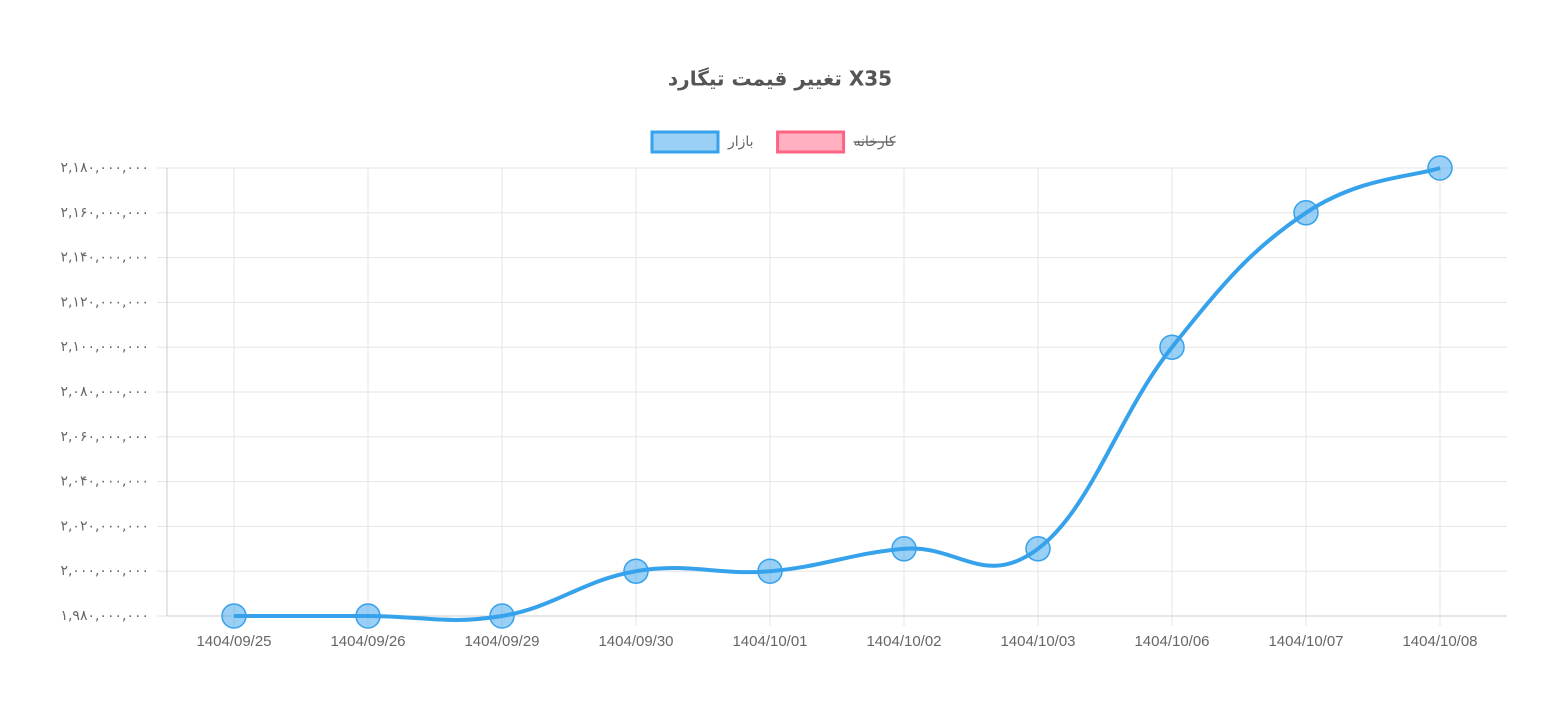 The image size is (1562, 712). What do you see at coordinates (104, 571) in the screenshot?
I see `y-tick-label: ۲,۰۰۰,۰۰۰,۰۰۰` at bounding box center [104, 571].